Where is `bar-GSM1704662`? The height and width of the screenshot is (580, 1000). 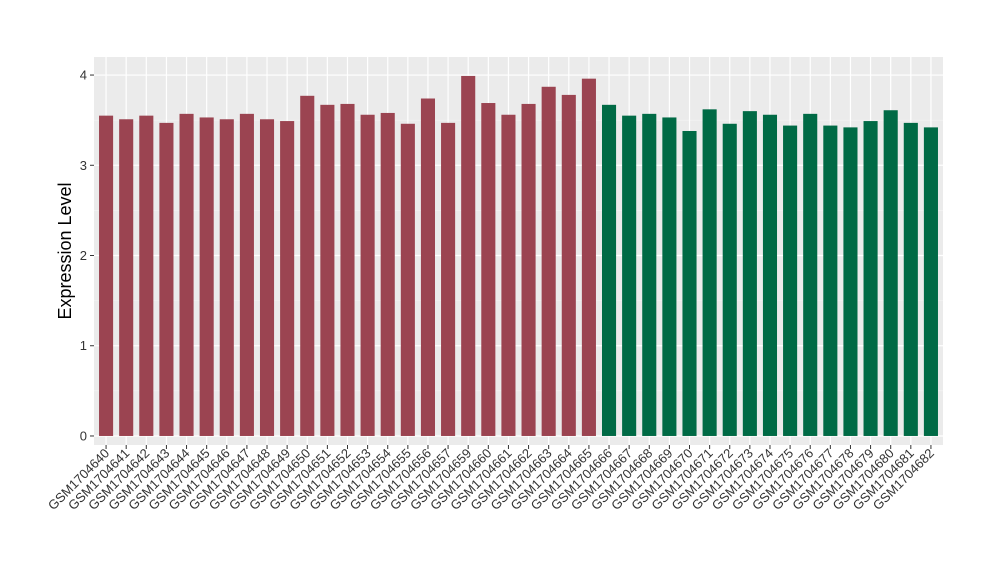
bar-GSM1704662 is located at coordinates (528, 269).